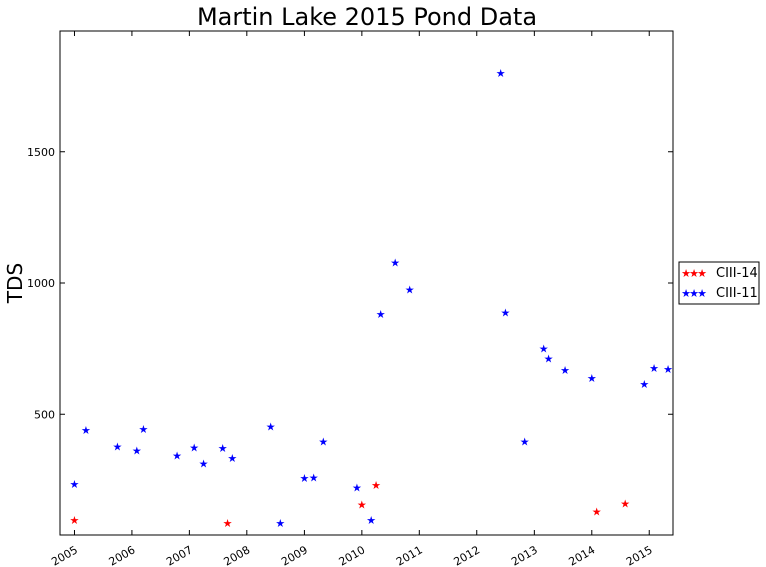 This screenshot has width=766, height=567. What do you see at coordinates (582, 555) in the screenshot?
I see `x-tick-label: 2014` at bounding box center [582, 555].